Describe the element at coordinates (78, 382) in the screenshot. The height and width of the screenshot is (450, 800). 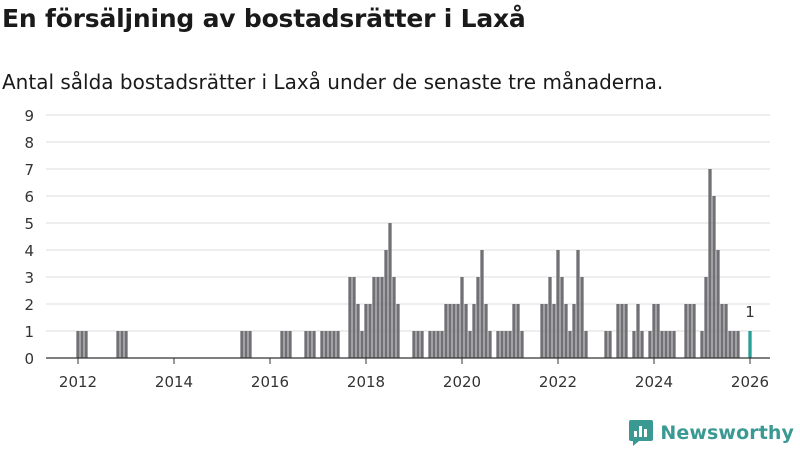
I see `x-tick-label: 2012` at that location.